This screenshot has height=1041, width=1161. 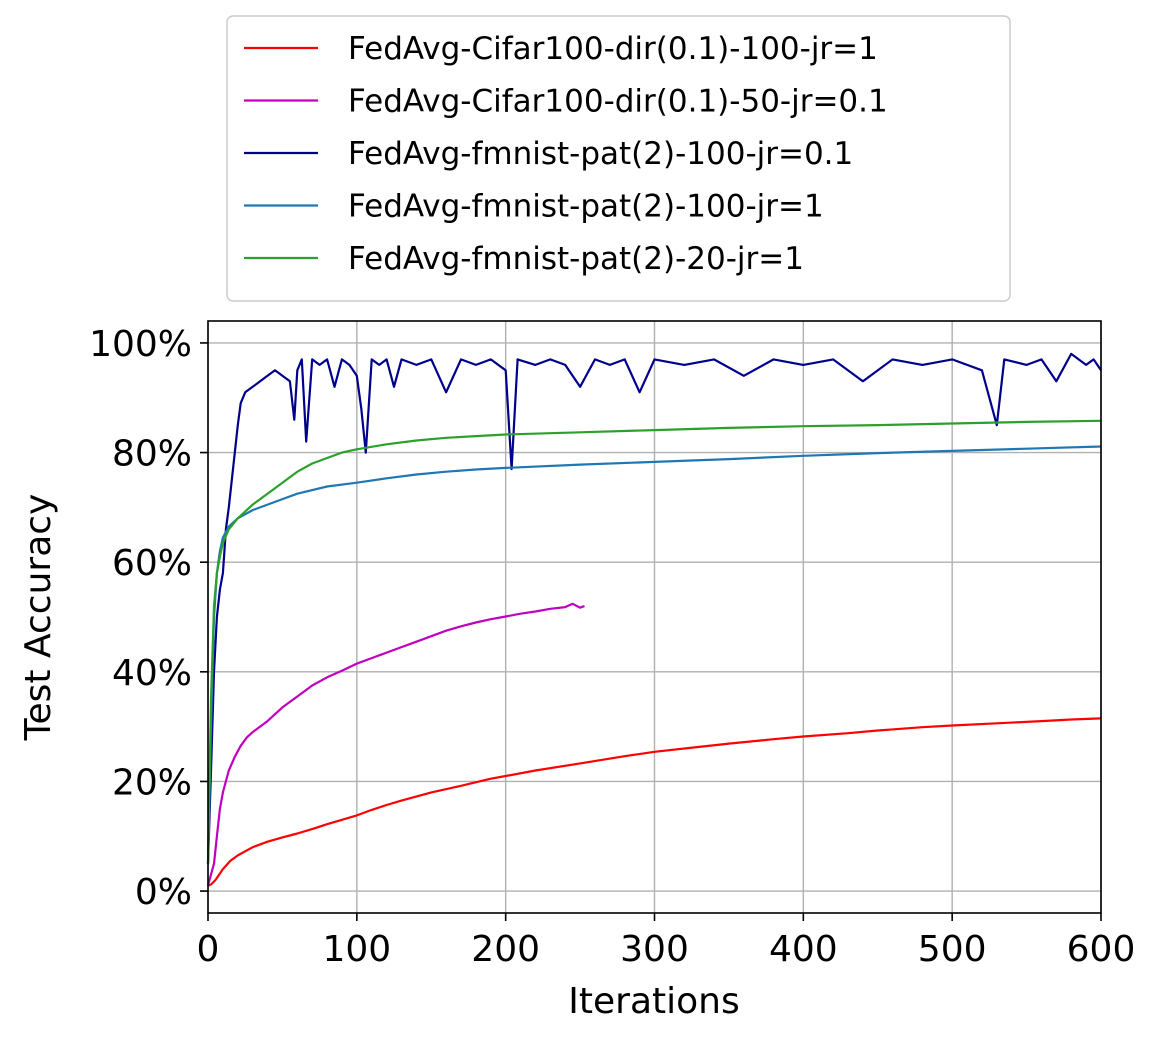 I want to click on x-tick-label: 100, so click(x=356, y=949).